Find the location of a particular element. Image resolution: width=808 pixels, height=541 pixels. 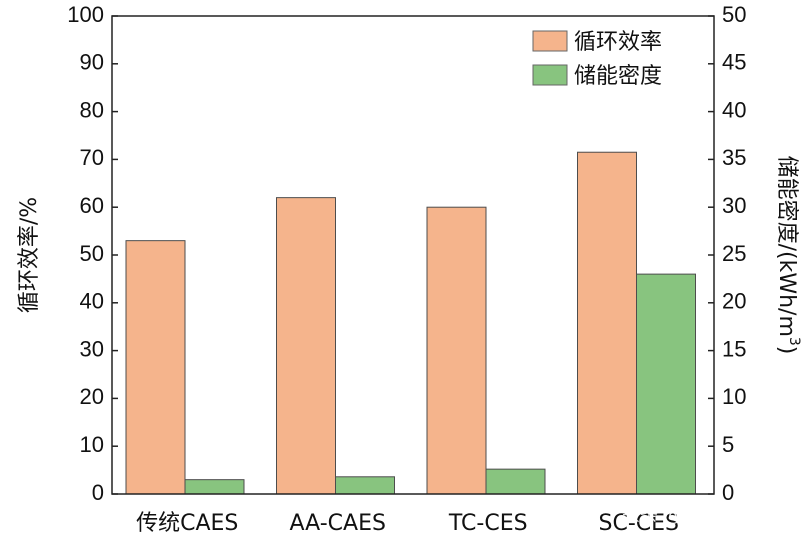

left-tick-label: 50 is located at coordinates (92, 253).